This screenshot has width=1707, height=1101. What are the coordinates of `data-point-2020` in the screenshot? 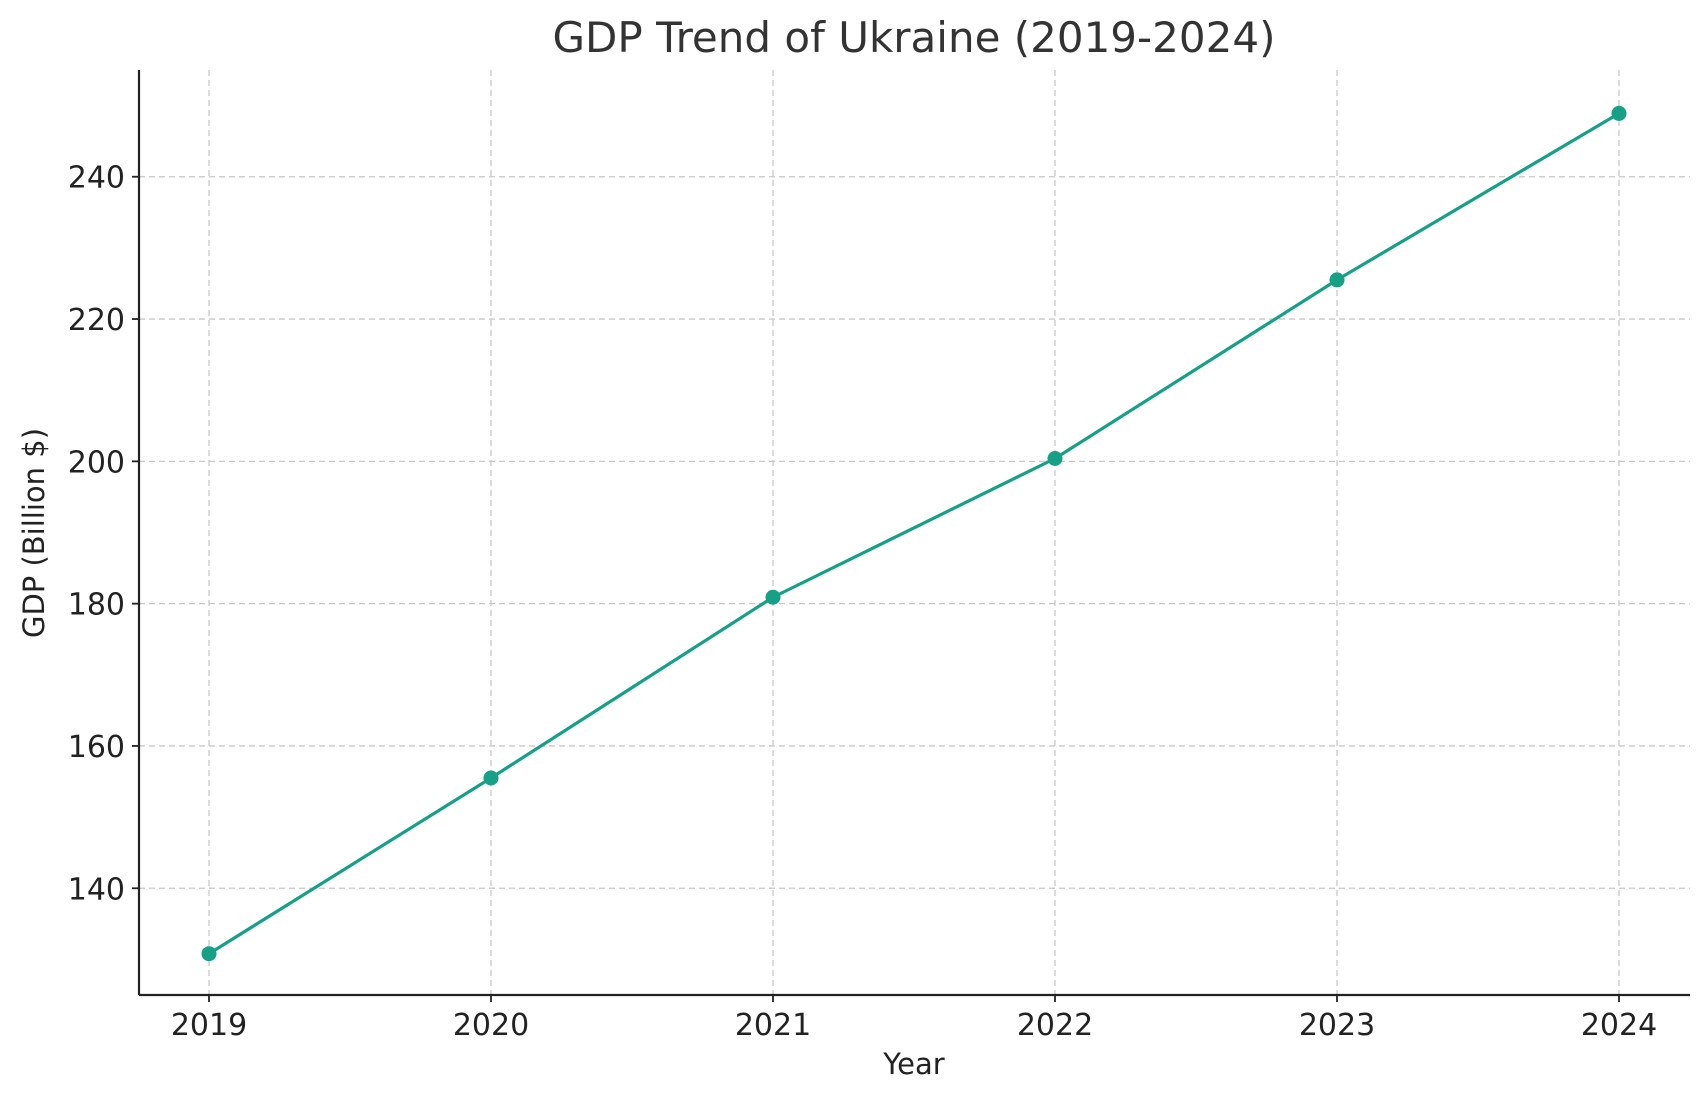 It's located at (491, 778).